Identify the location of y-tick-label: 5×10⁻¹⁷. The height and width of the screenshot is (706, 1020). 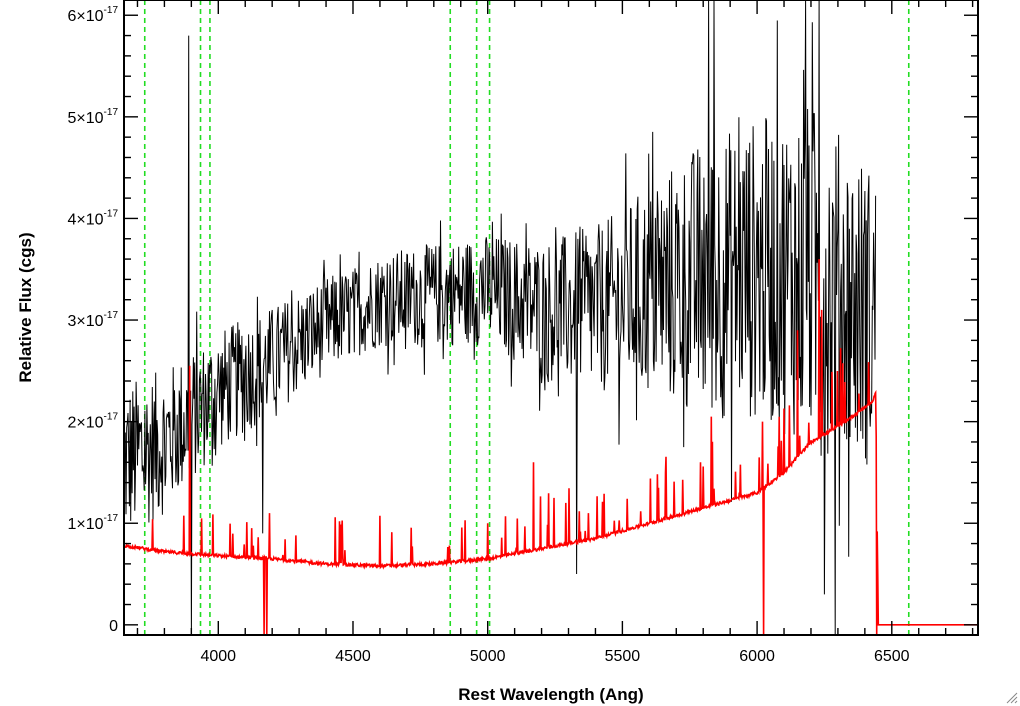
(93, 117).